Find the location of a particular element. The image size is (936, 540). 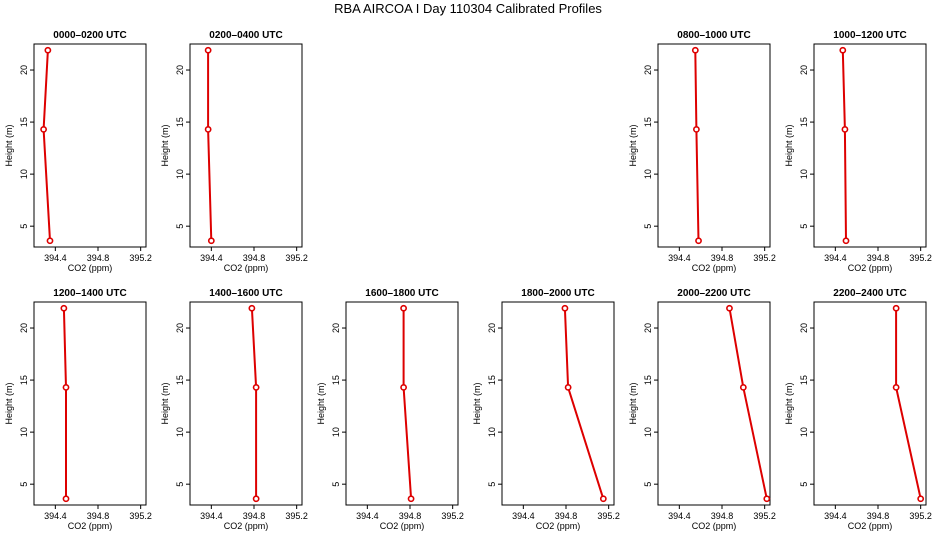

panel-title: 0800–1000 UTC is located at coordinates (713, 35).